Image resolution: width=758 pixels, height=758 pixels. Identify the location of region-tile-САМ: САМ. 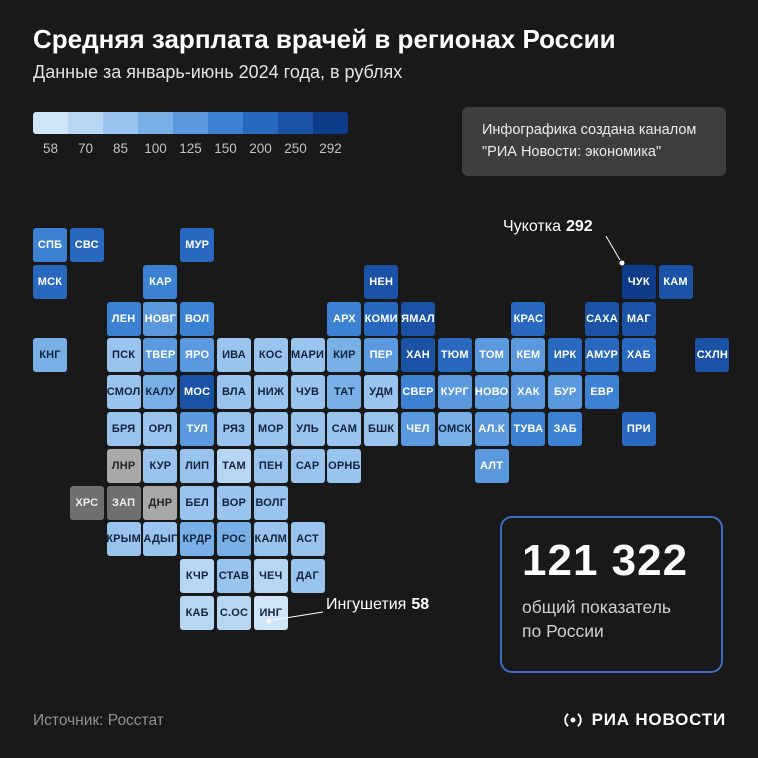
(344, 429).